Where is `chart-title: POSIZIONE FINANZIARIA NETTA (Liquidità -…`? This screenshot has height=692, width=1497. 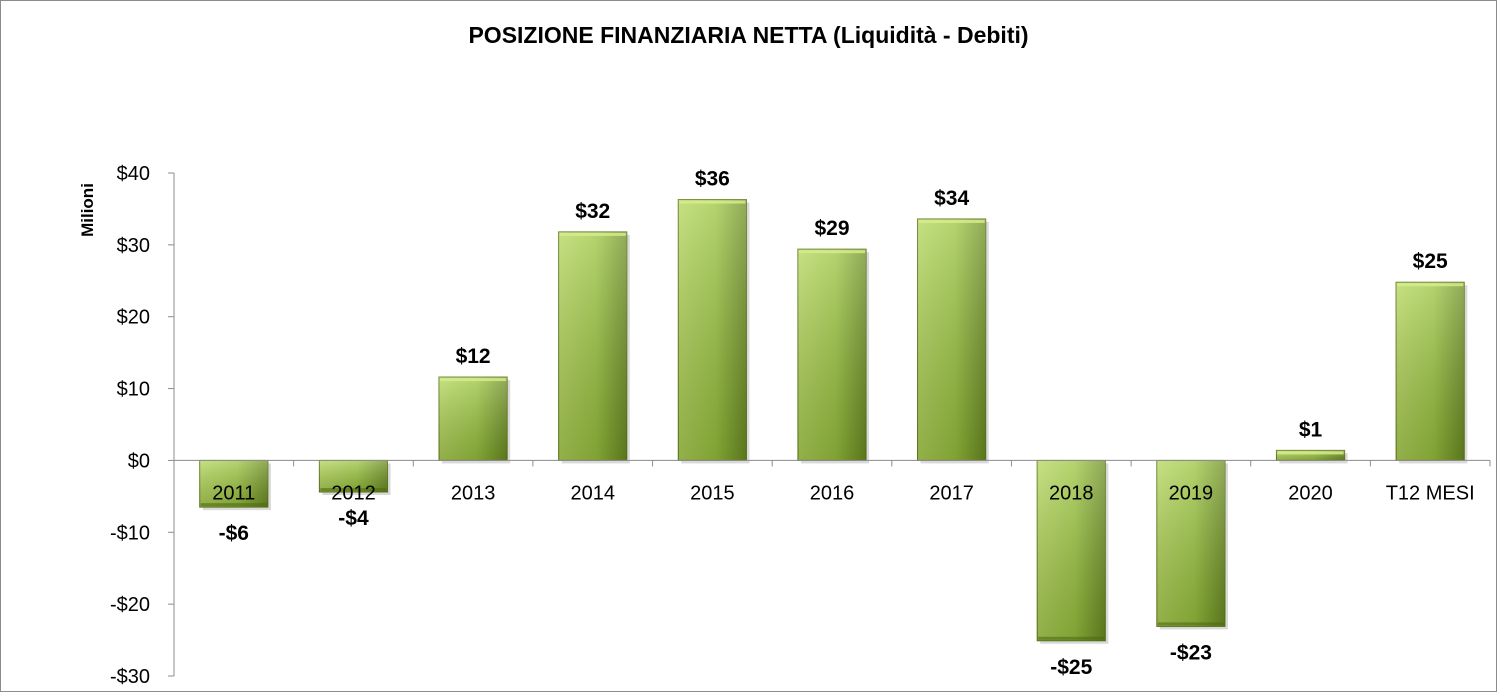 chart-title: POSIZIONE FINANZIARIA NETTA (Liquidità -… is located at coordinates (748, 35).